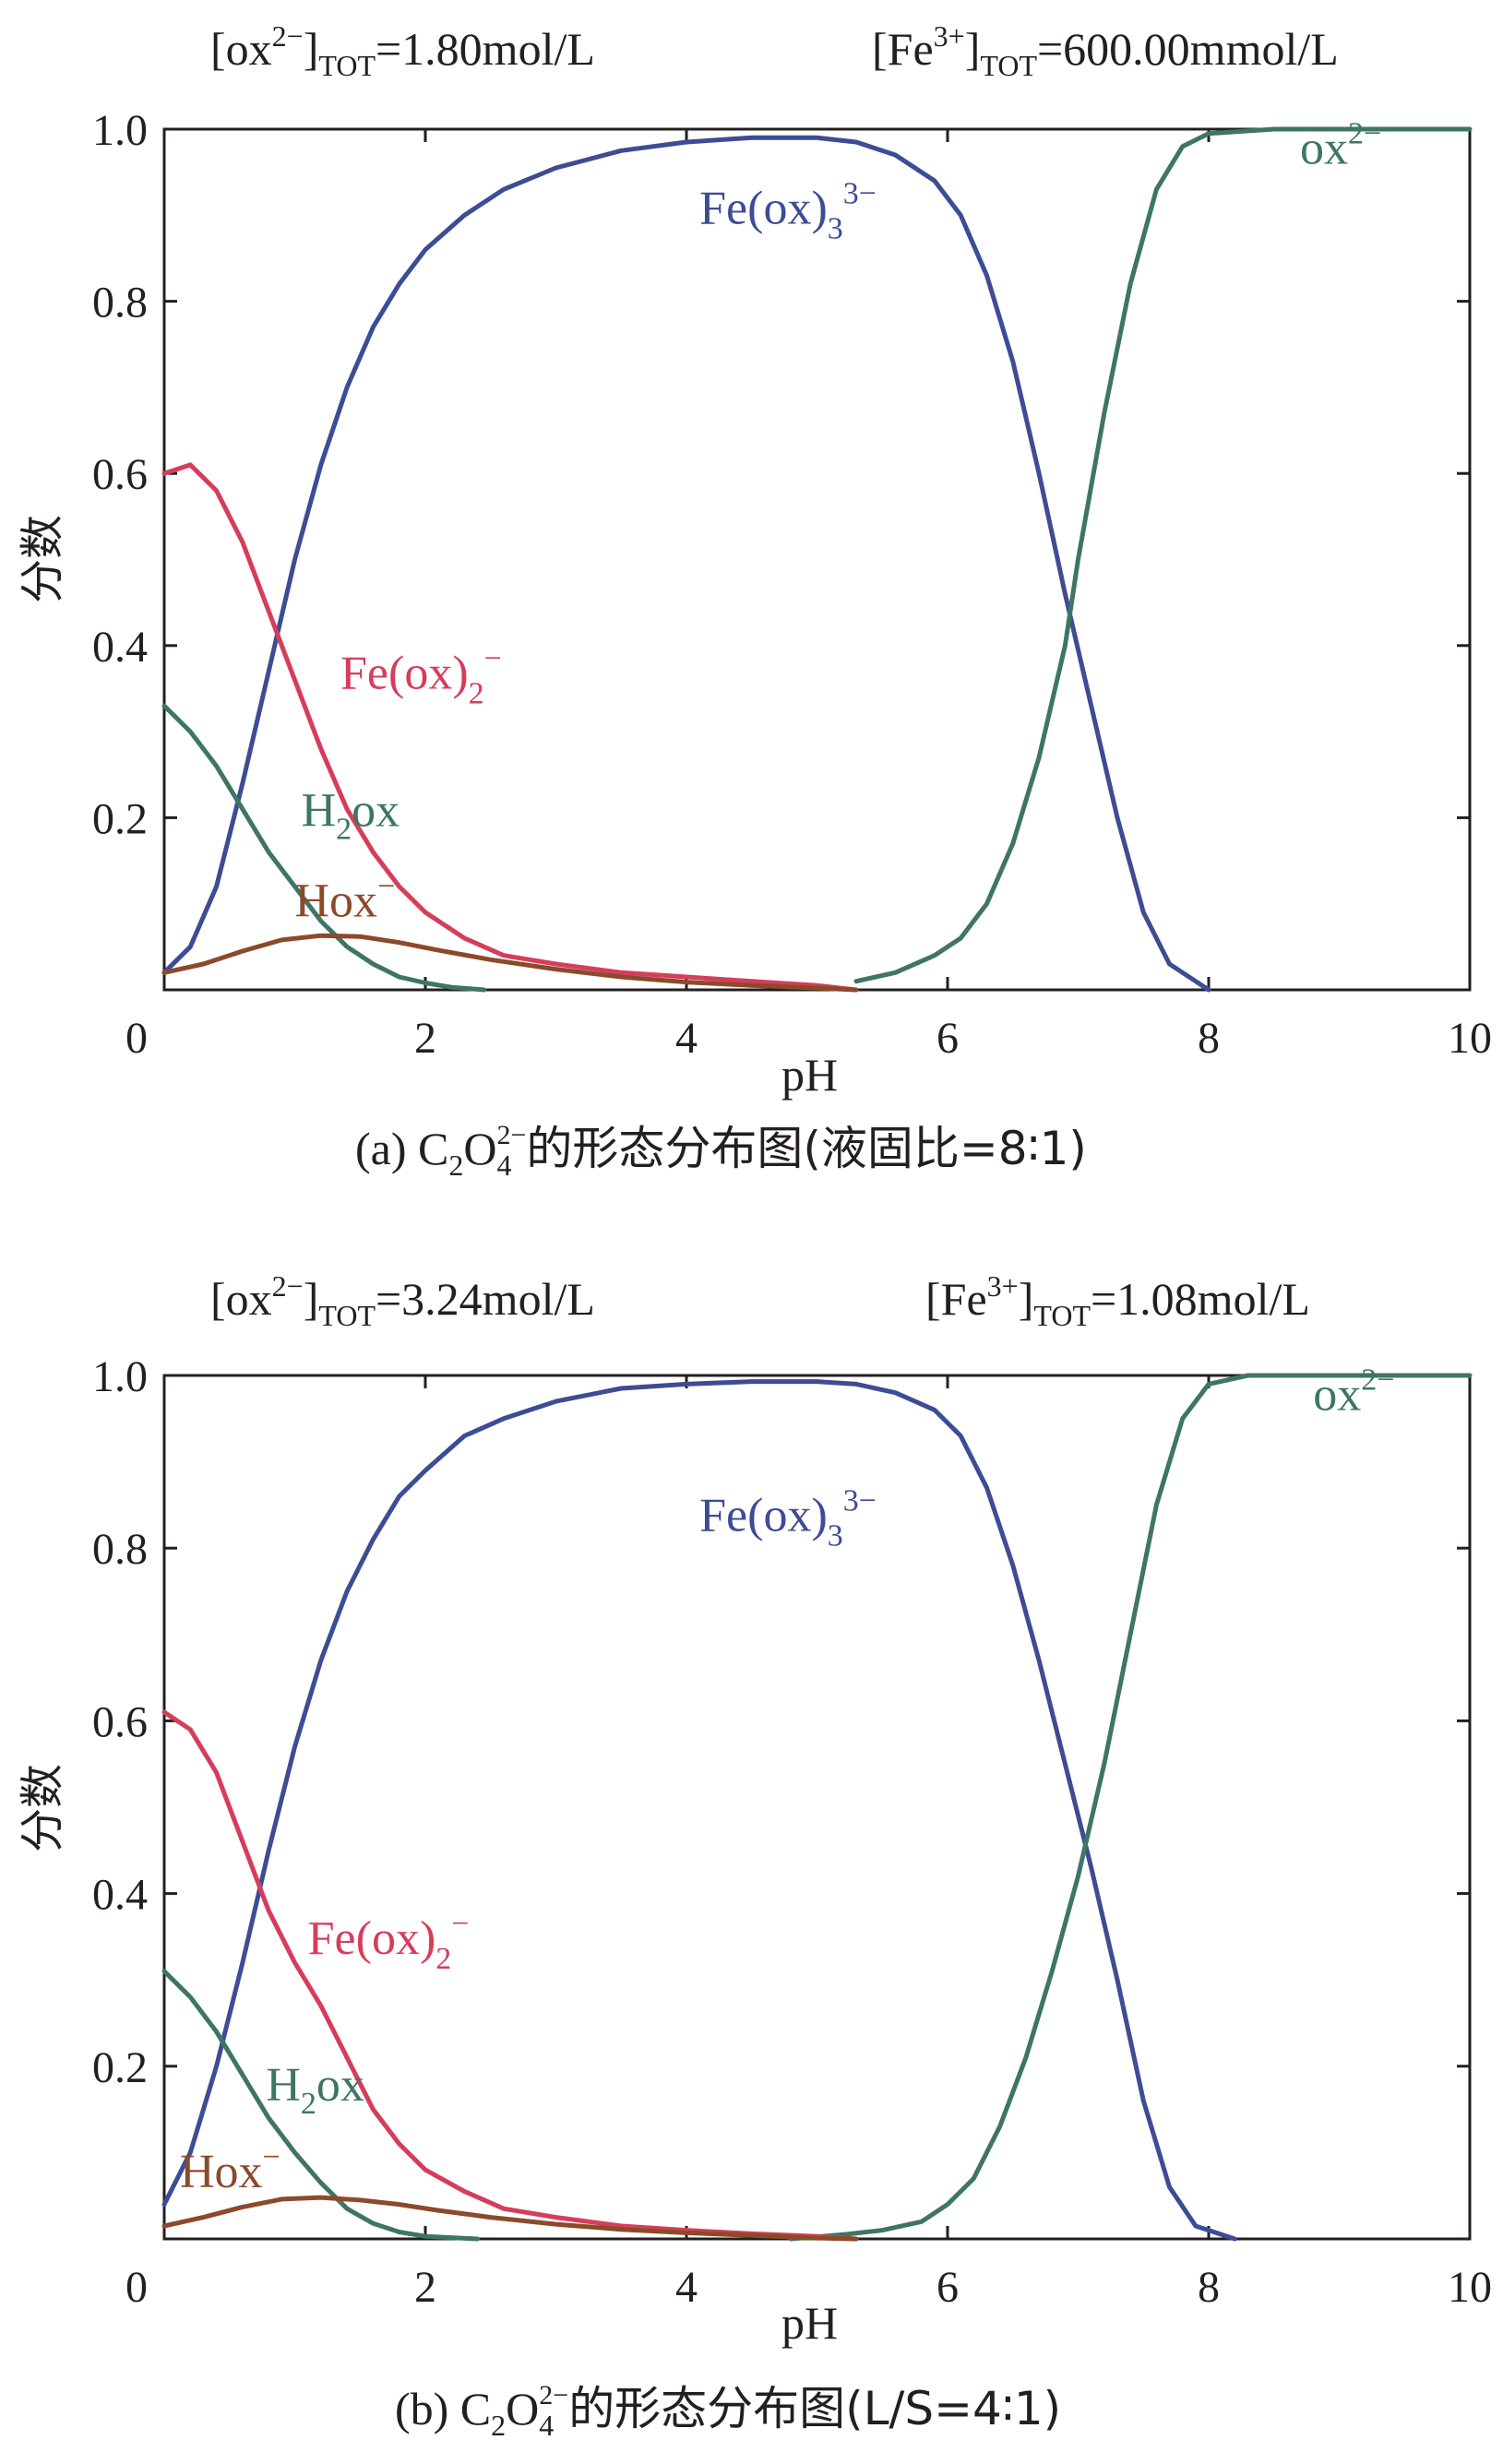  I want to click on total-iron-label: [Fe3+]TOT=600.00mmol/L, so click(1105, 50).